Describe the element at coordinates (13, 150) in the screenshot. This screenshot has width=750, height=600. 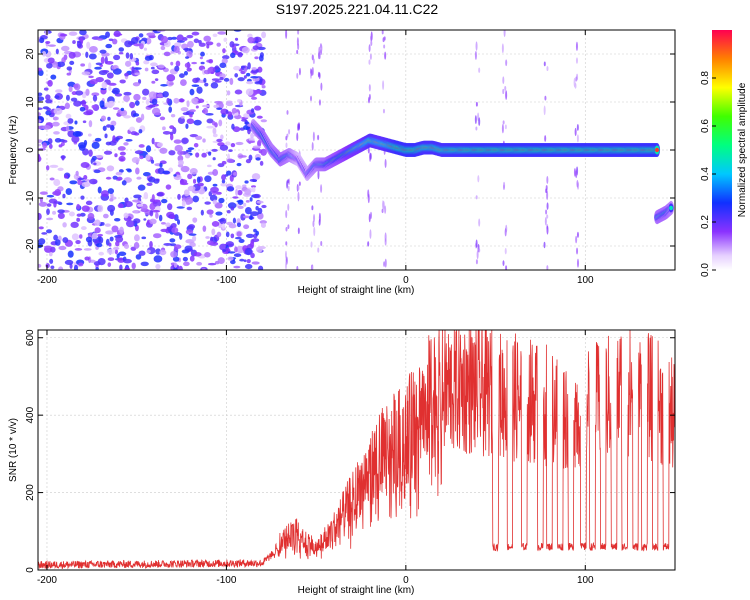
I see `spectrogram-ylabel: Frequency (Hz)` at that location.